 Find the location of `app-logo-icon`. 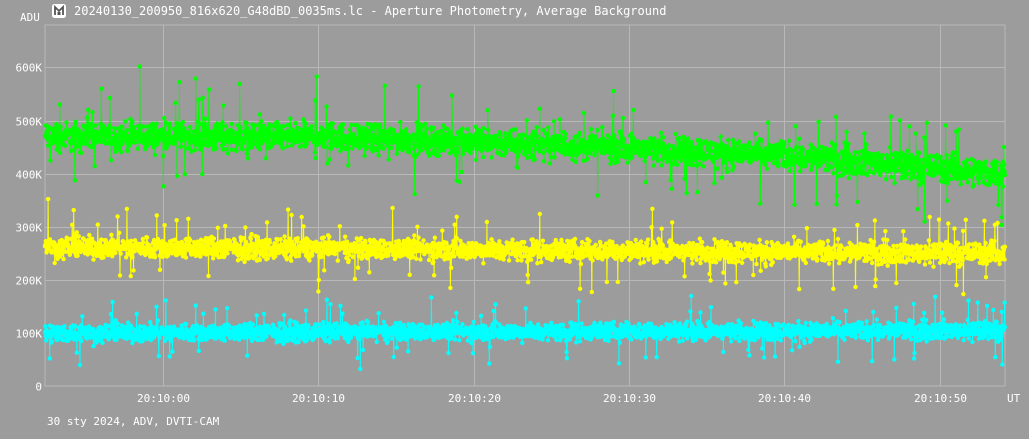

app-logo-icon is located at coordinates (59, 11).